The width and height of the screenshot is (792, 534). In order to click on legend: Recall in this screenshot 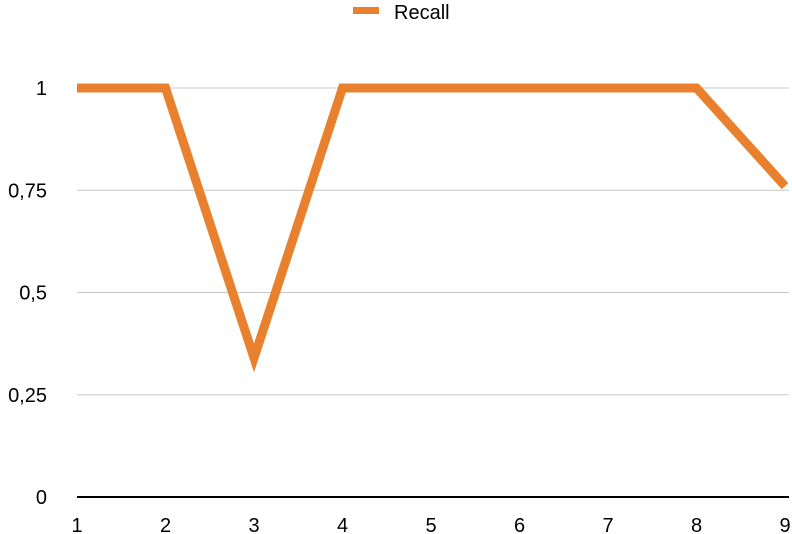, I will do `click(401, 13)`.